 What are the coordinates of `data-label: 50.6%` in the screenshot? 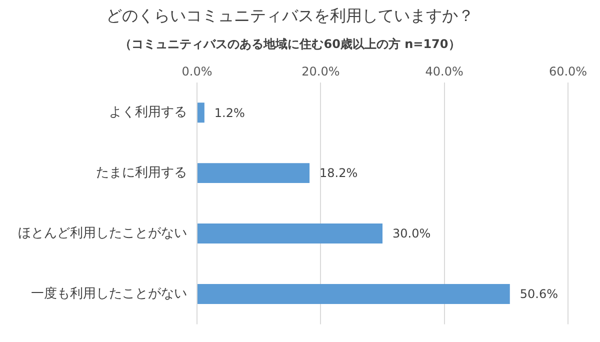 It's located at (539, 294).